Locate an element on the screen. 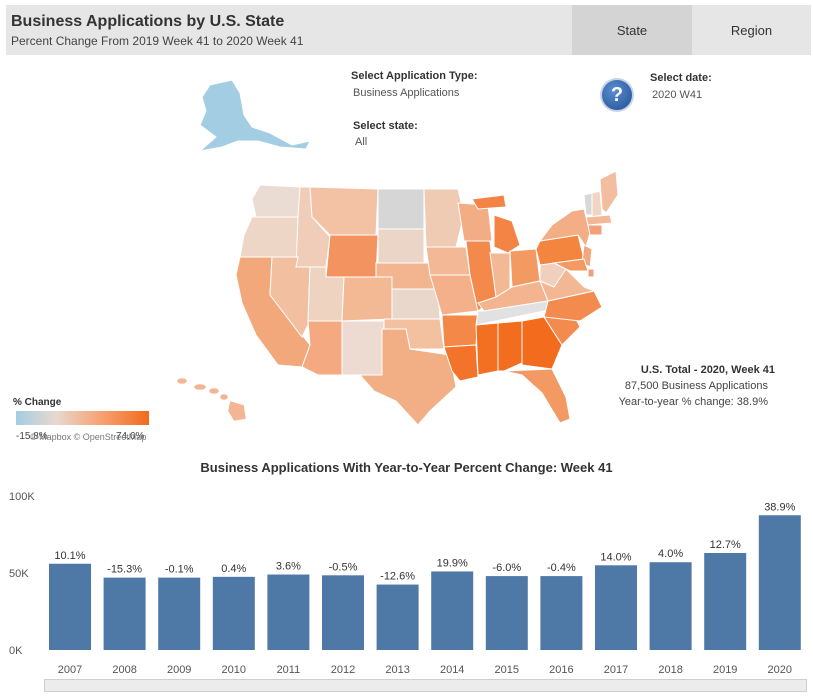  bar-data-label: 3.6% is located at coordinates (288, 567).